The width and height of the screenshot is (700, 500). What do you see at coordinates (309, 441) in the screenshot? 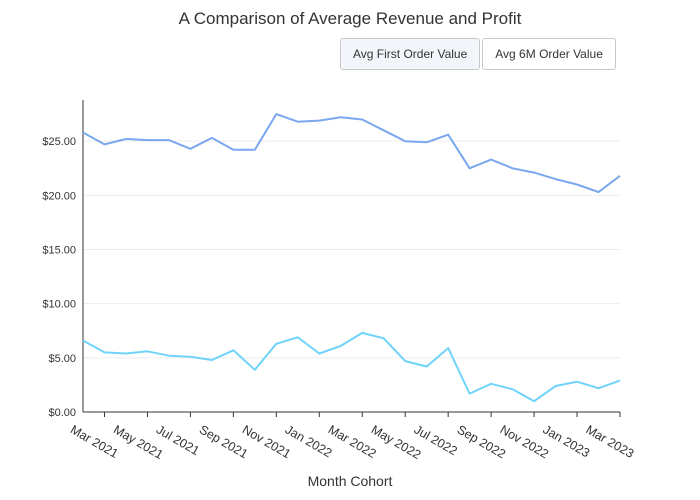
I see `x-tick-label: Jan 2022` at bounding box center [309, 441].